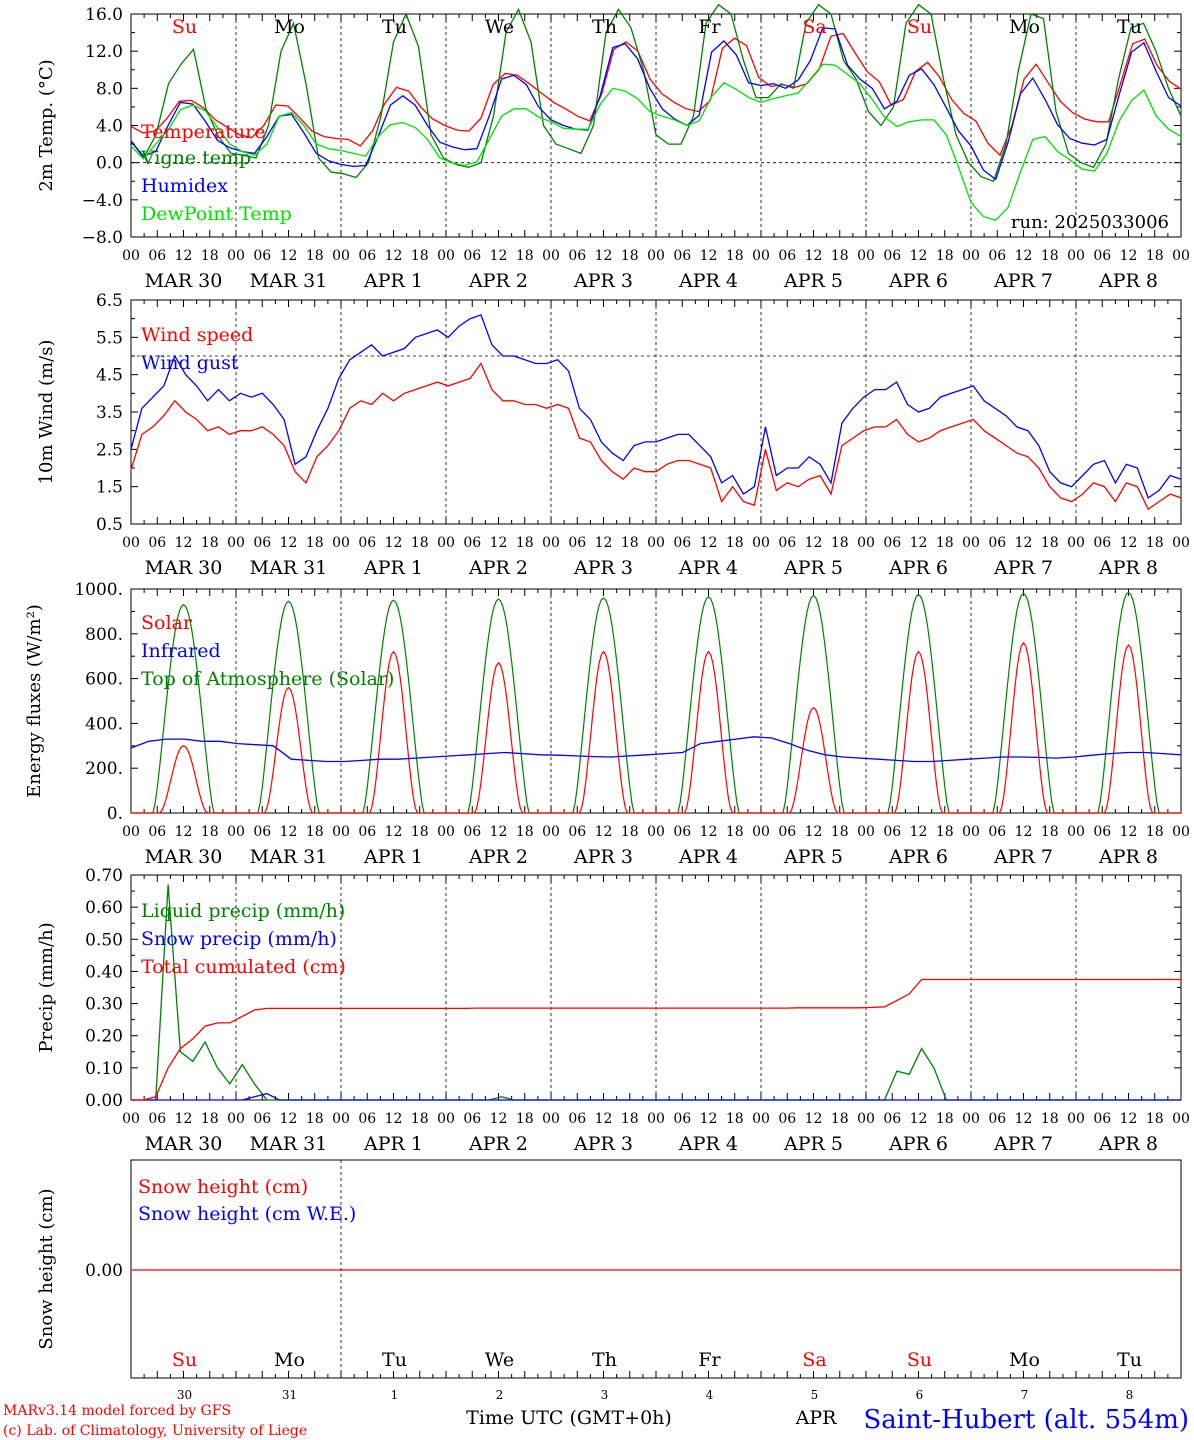  What do you see at coordinates (1026, 1420) in the screenshot?
I see `station-name: Saint-Hubert (alt. 554m)` at bounding box center [1026, 1420].